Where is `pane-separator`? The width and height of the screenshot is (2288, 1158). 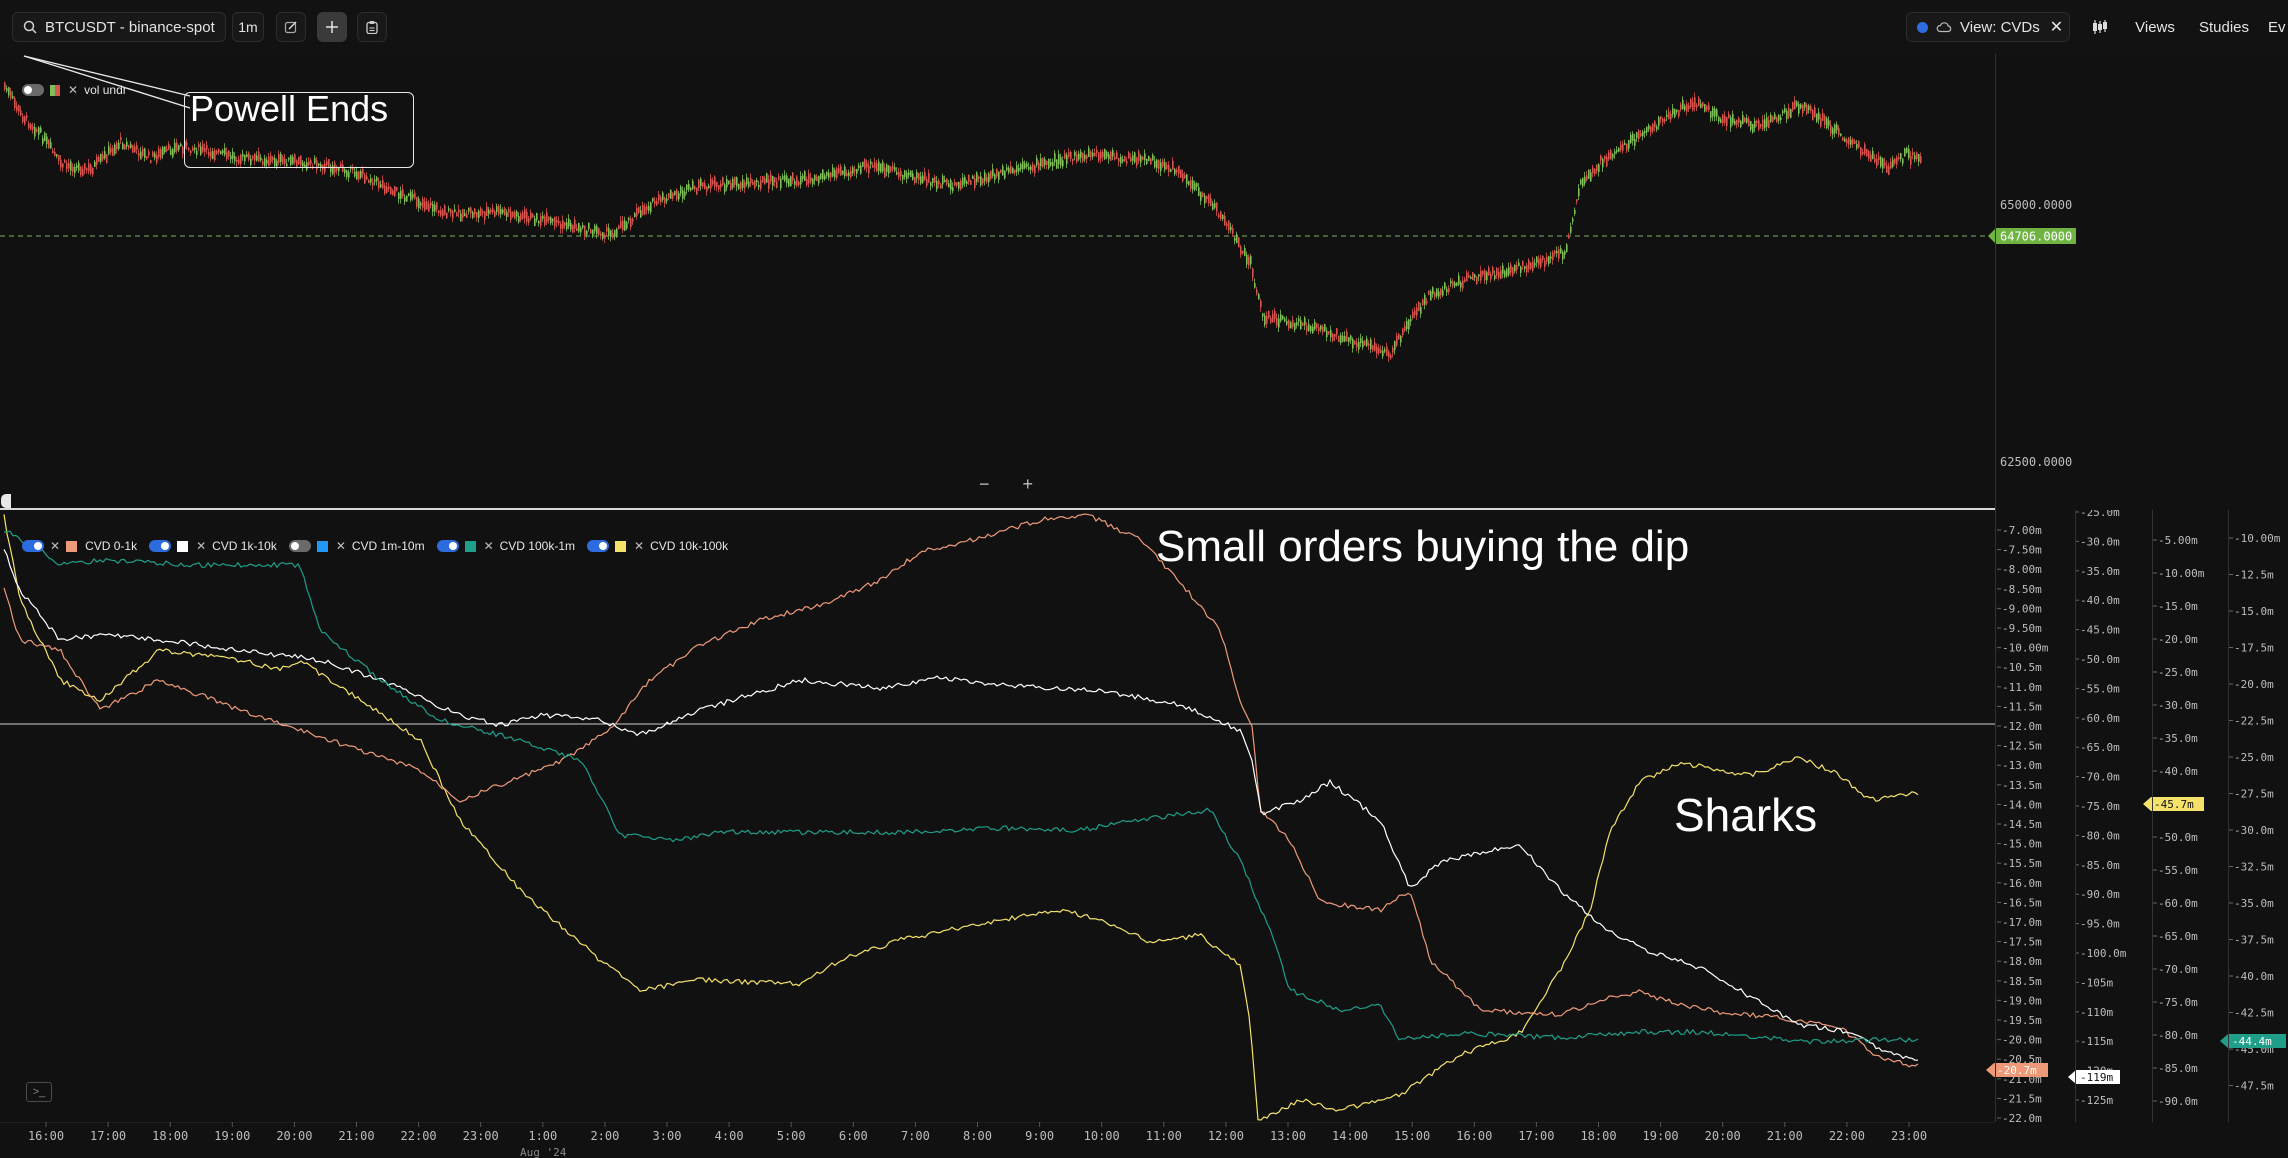
pane-separator is located at coordinates (997, 509).